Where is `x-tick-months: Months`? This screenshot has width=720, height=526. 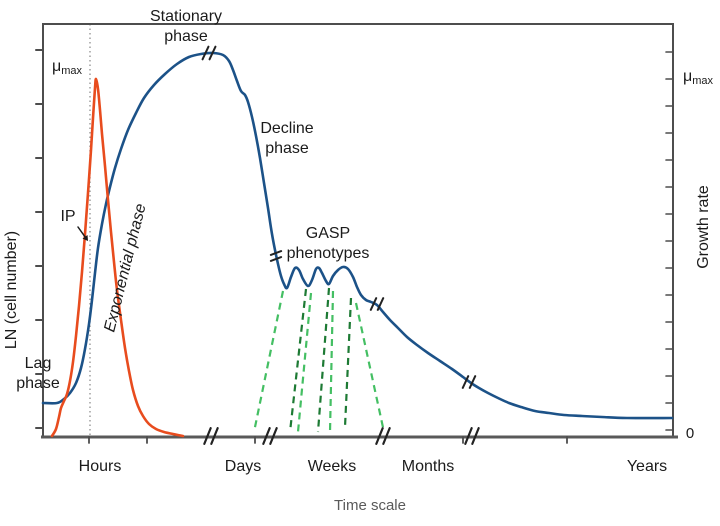
x-tick-months: Months is located at coordinates (428, 466).